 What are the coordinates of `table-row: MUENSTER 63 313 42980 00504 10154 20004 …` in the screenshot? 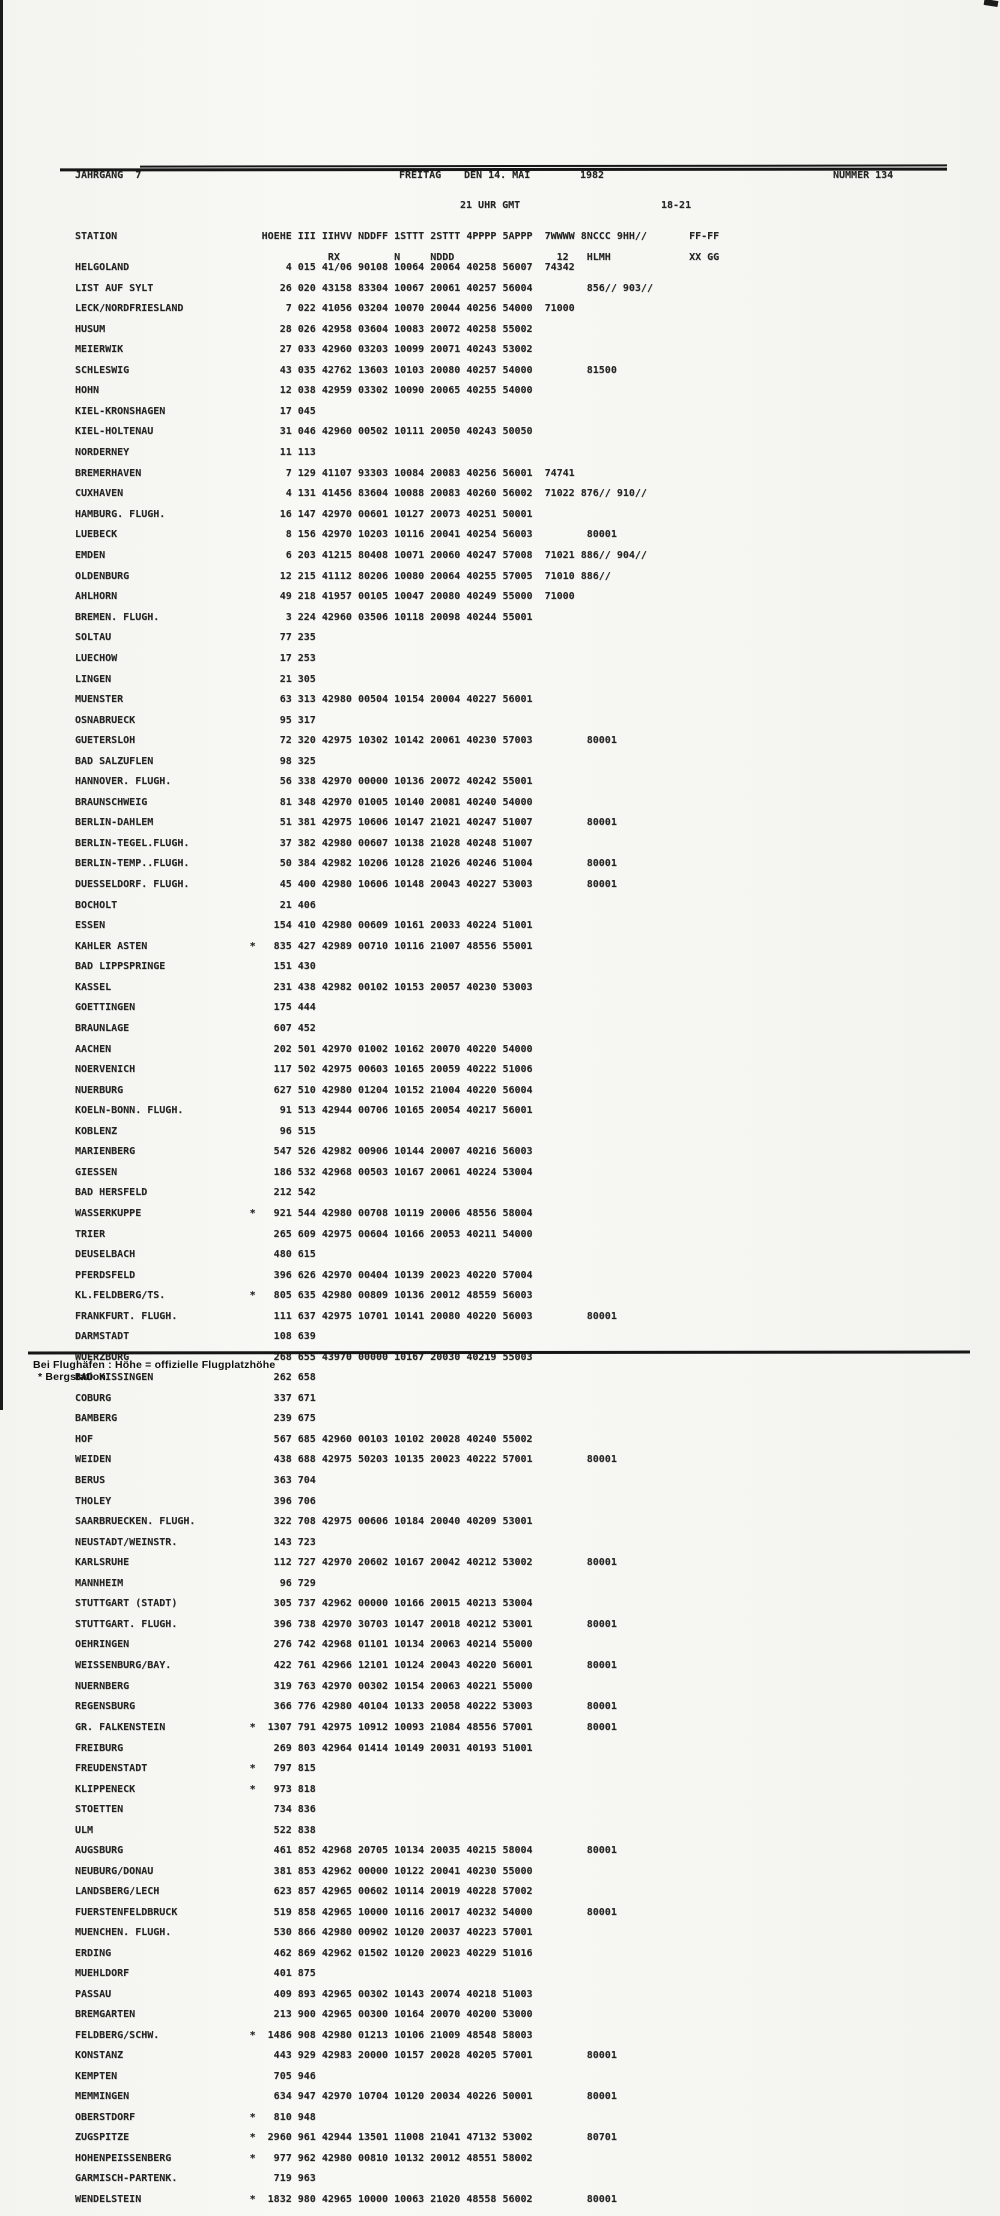 It's located at (304, 699).